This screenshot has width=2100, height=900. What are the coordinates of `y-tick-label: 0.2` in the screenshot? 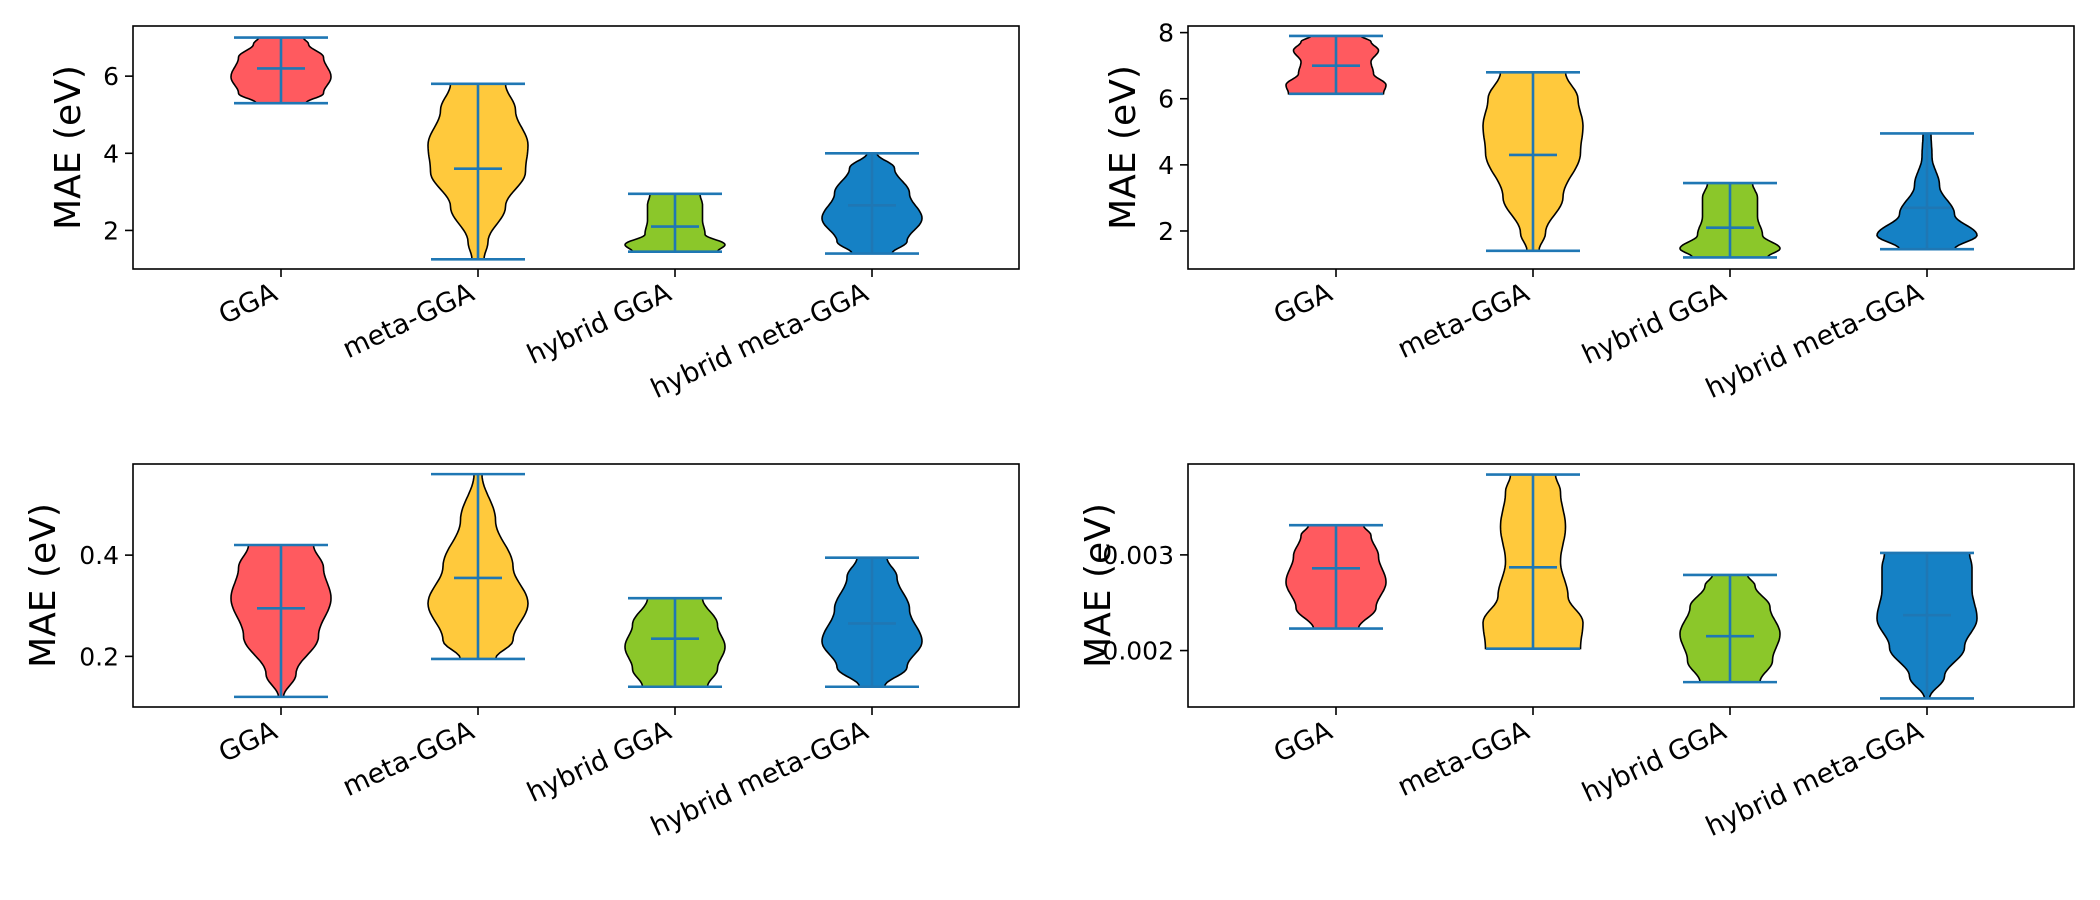 It's located at (99, 656).